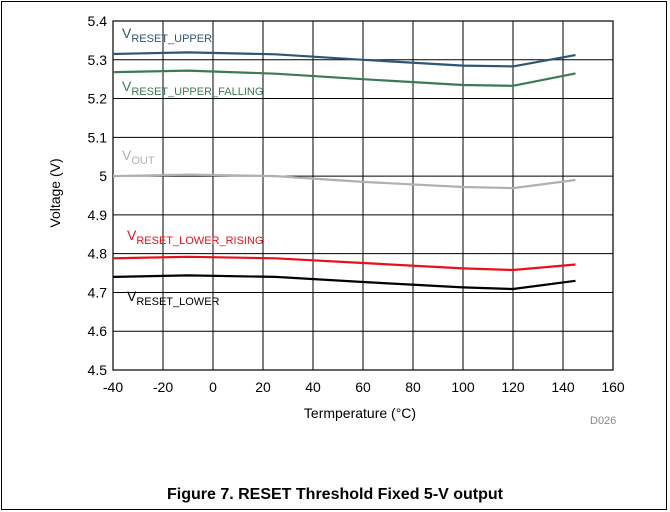 This screenshot has width=670, height=512. What do you see at coordinates (98, 370) in the screenshot?
I see `y-tick-label: 4.5` at bounding box center [98, 370].